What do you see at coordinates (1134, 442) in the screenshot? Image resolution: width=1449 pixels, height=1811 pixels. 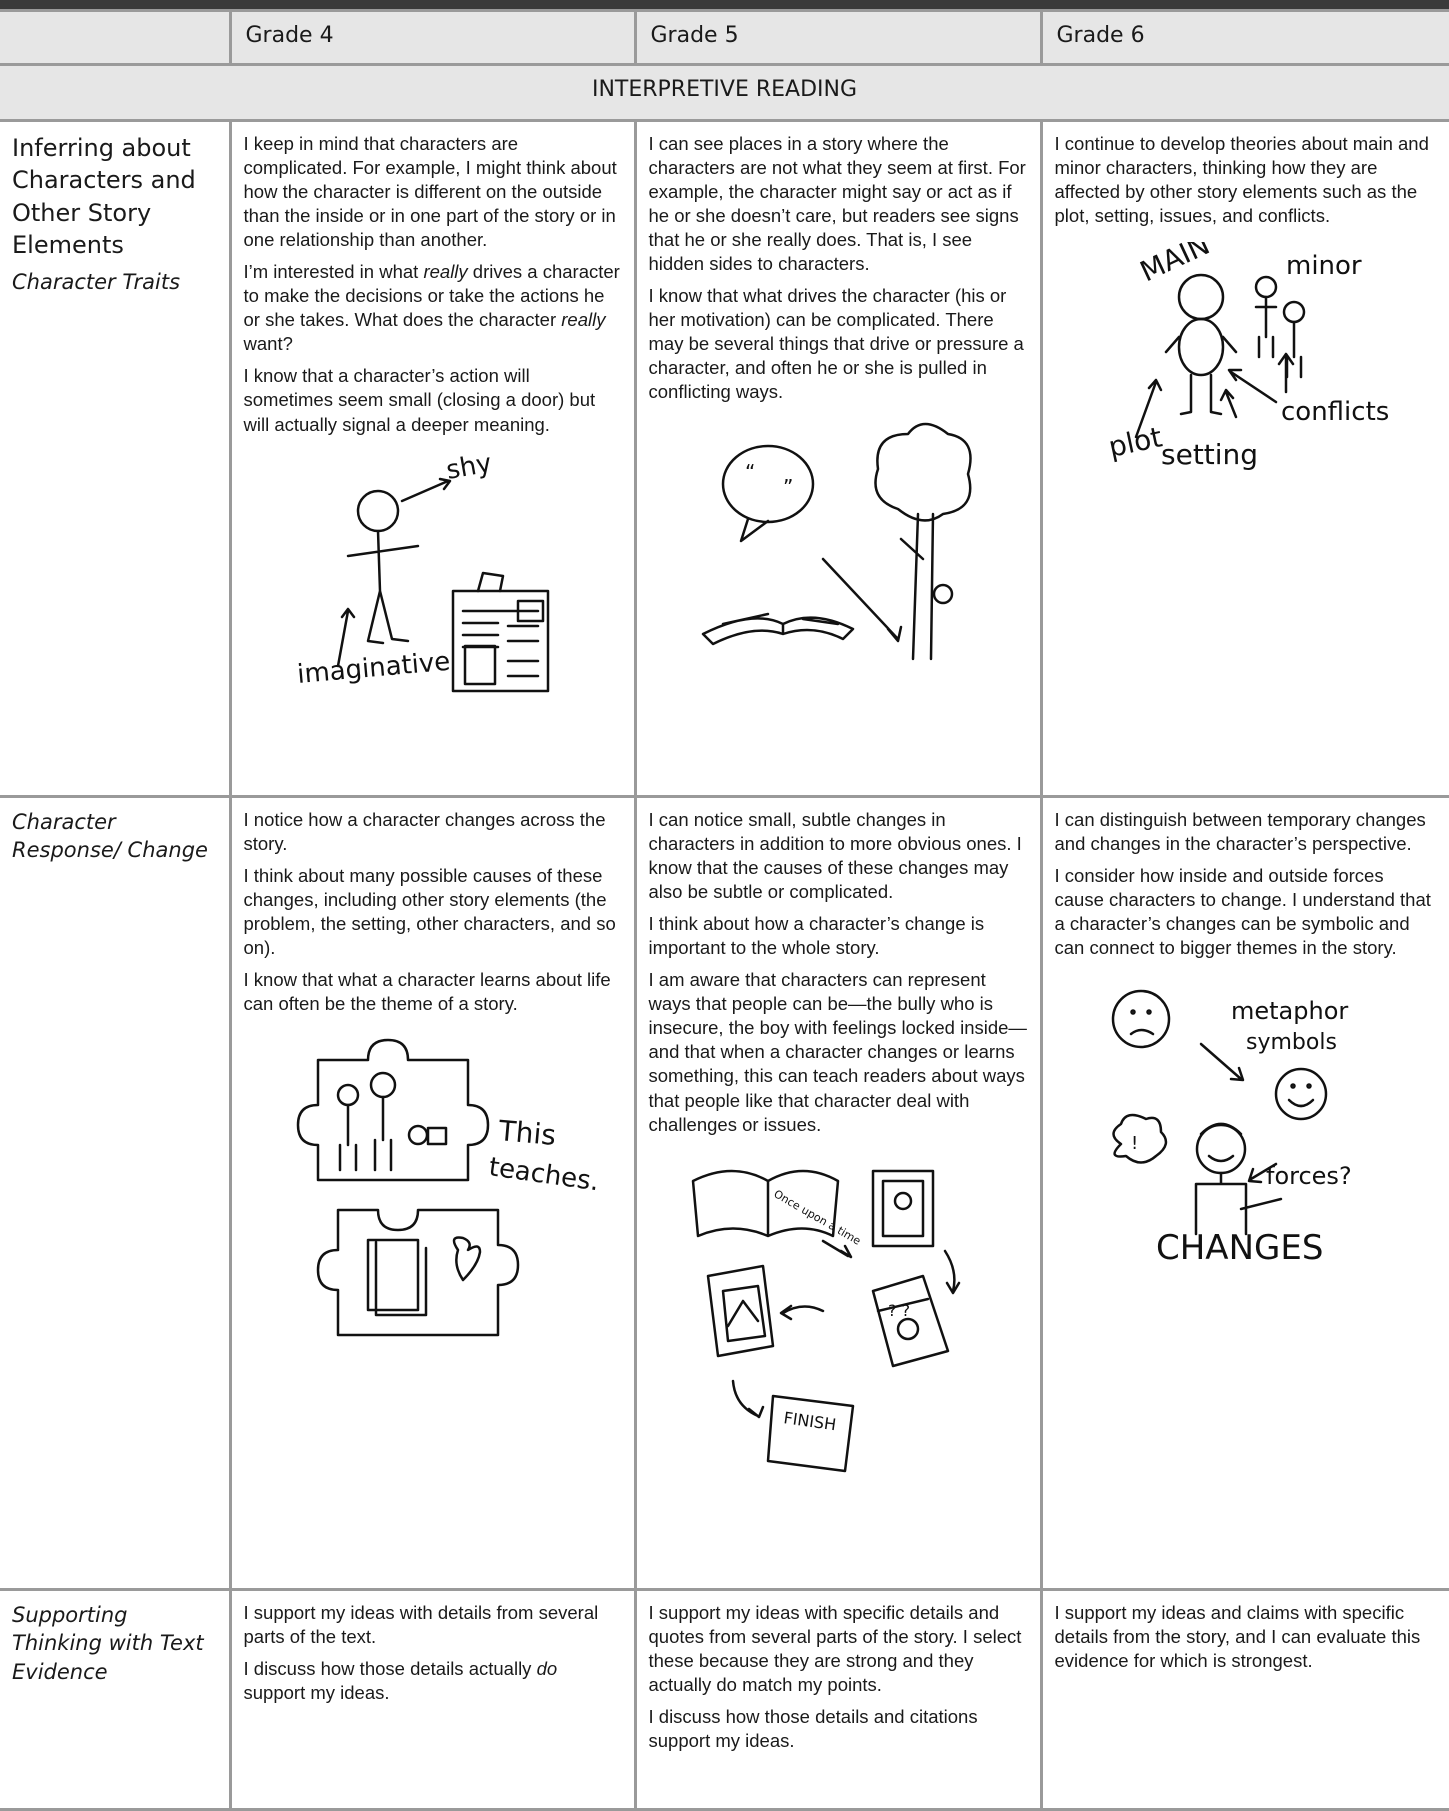 I see `illustration-label: plot` at bounding box center [1134, 442].